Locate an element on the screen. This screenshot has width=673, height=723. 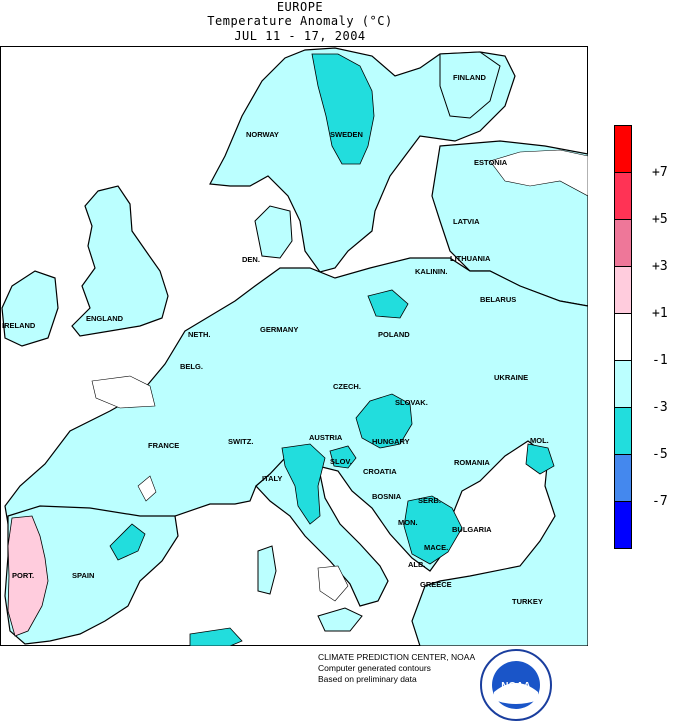
scandinavia-land is located at coordinates (362, 160).